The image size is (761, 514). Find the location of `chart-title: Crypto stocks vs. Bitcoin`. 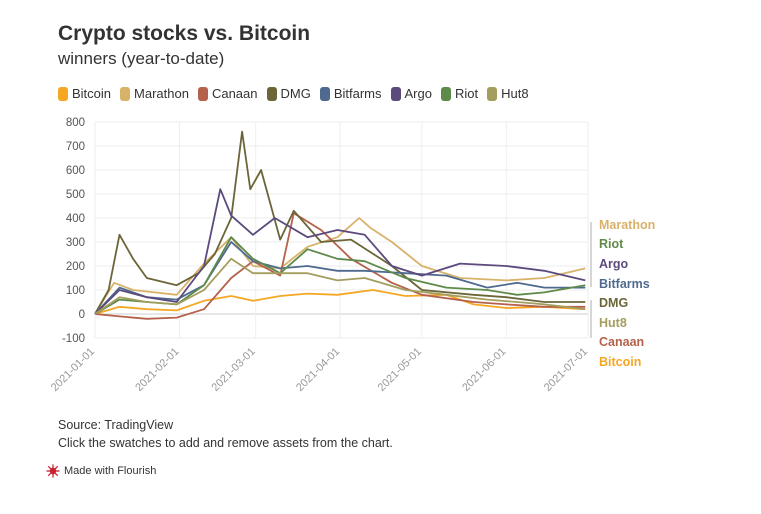

chart-title: Crypto stocks vs. Bitcoin is located at coordinates (184, 33).